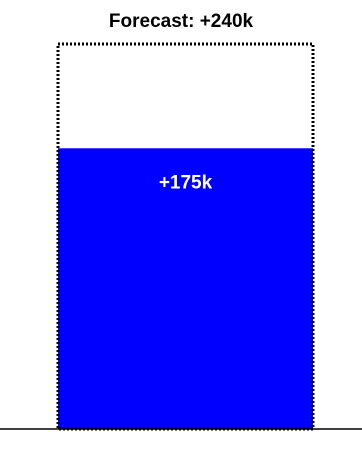 This screenshot has width=362, height=459. What do you see at coordinates (181, 21) in the screenshot?
I see `chart-title: Forecast: +240k` at bounding box center [181, 21].